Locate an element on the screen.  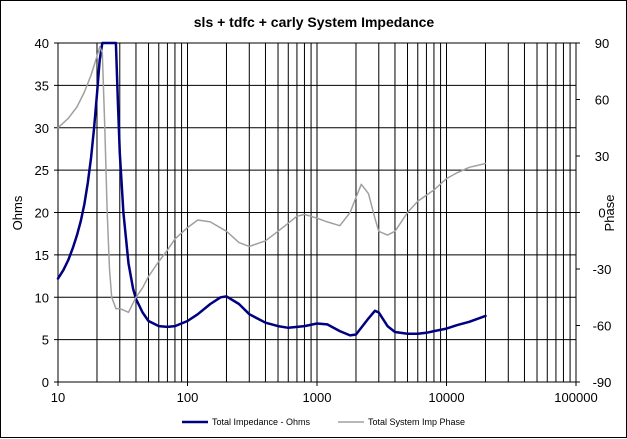
y-tick-label: 20 is located at coordinates (42, 213).